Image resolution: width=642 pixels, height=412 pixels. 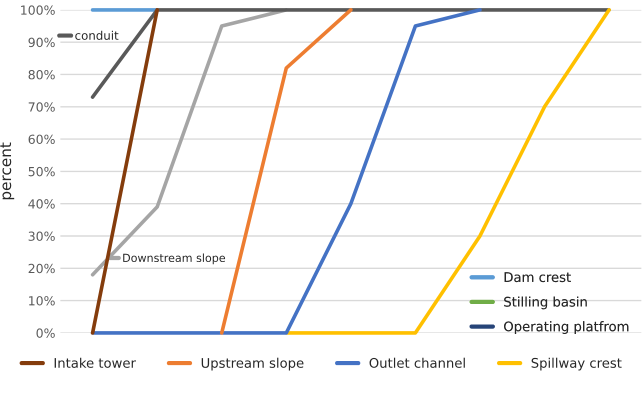 I want to click on y-tick-label: 80%, so click(x=41, y=75).